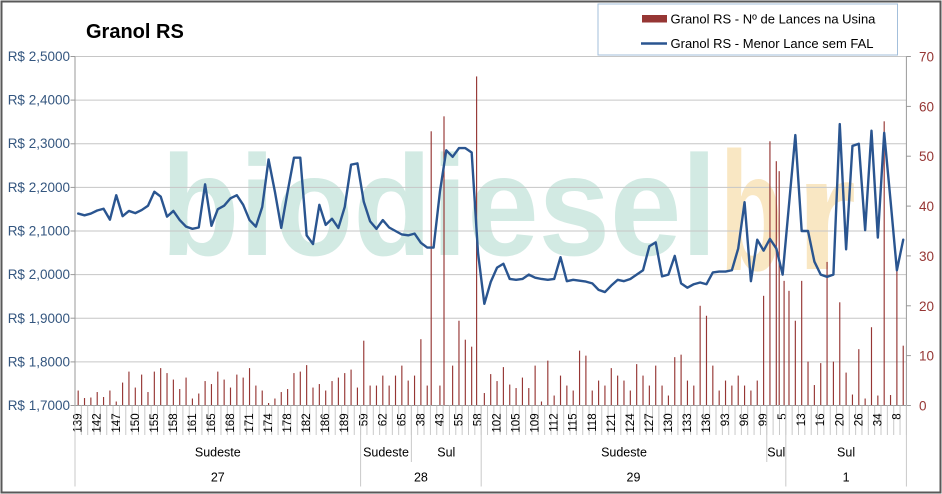  I want to click on svg-text: 1, so click(846, 478).